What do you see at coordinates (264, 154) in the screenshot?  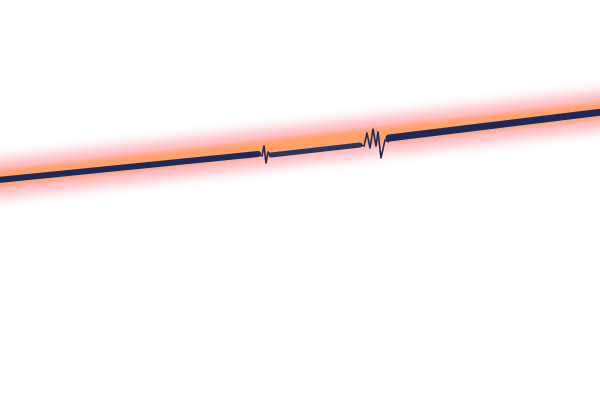 I see `wiggle-left` at bounding box center [264, 154].